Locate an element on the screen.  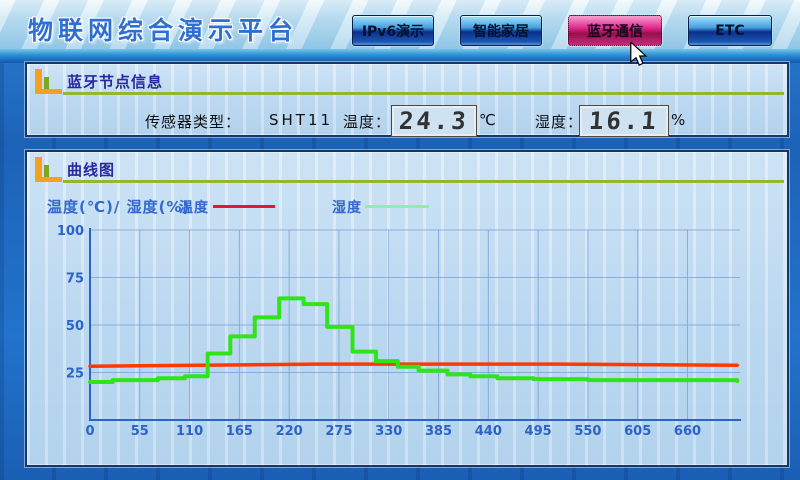
svg-text: 50 is located at coordinates (75, 326).